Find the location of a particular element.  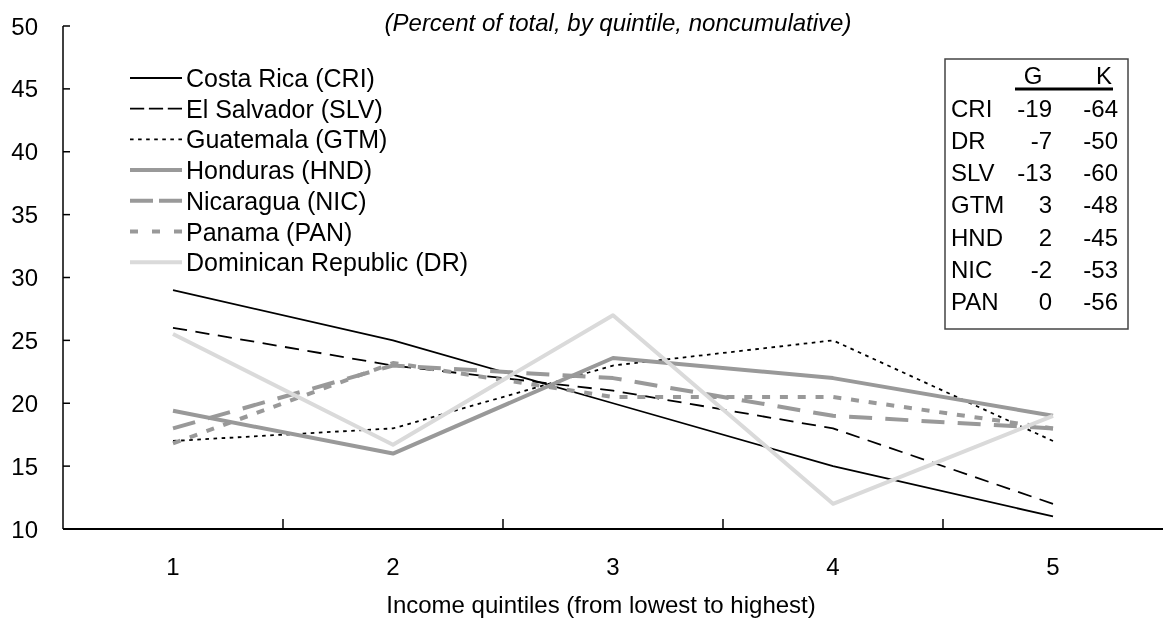

data-label: 2 is located at coordinates (1045, 237).